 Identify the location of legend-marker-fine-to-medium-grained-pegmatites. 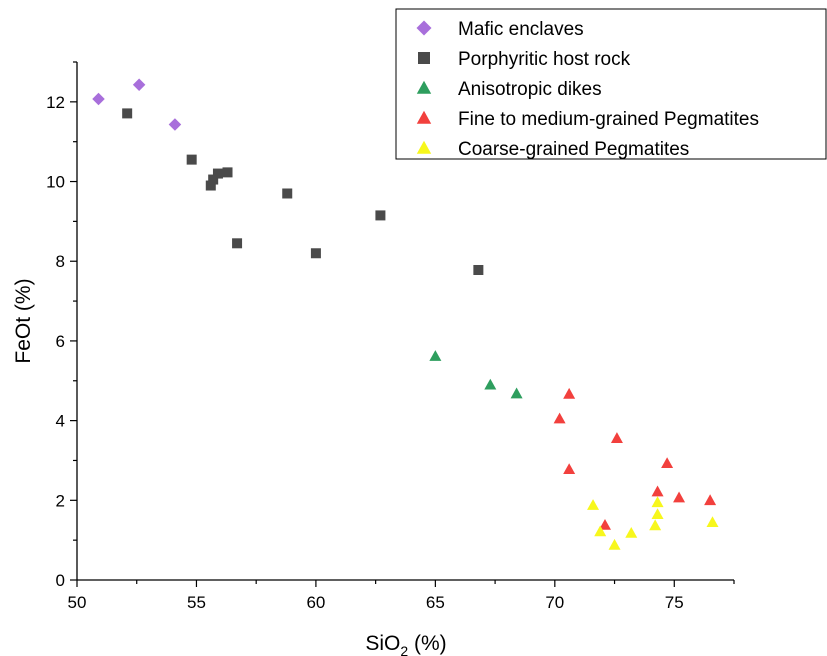
(424, 117).